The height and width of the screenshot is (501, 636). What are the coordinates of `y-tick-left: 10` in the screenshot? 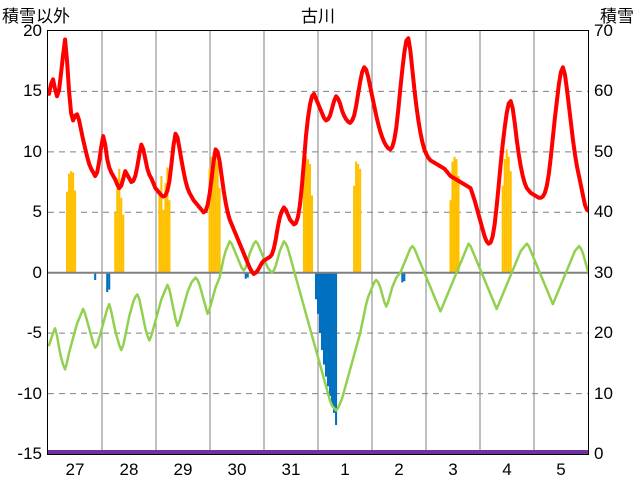 It's located at (32, 151).